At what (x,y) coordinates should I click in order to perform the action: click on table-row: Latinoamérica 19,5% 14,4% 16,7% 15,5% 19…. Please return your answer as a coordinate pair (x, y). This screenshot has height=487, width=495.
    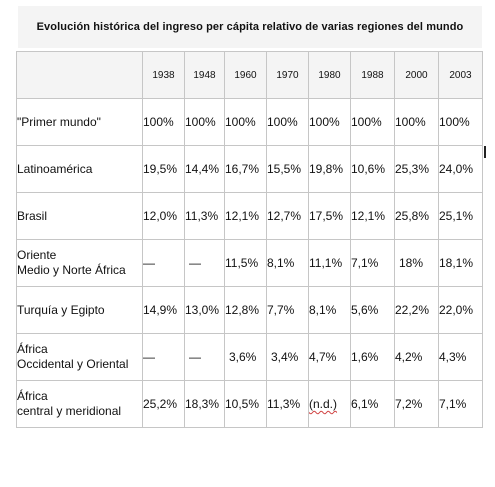
    Looking at the image, I should click on (249, 169).